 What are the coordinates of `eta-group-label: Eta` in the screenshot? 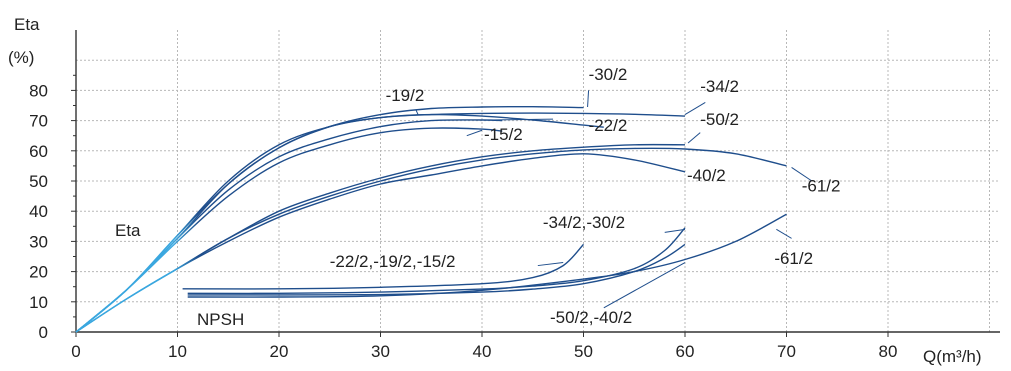 It's located at (128, 230).